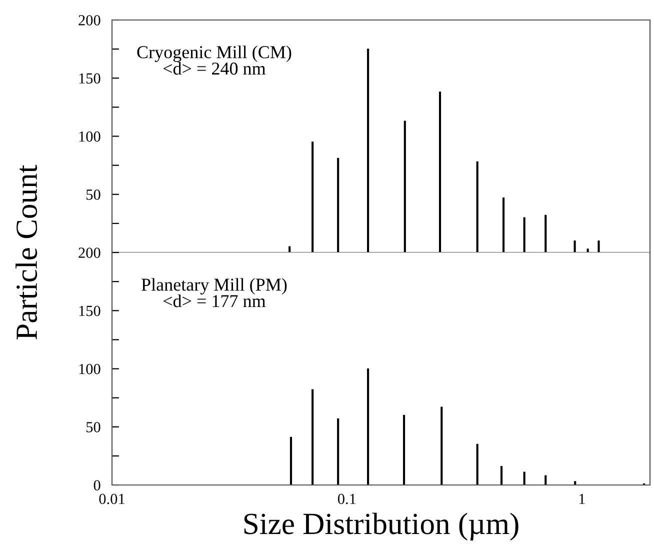 The image size is (654, 546). I want to click on x-tick-label: 0.1, so click(347, 499).